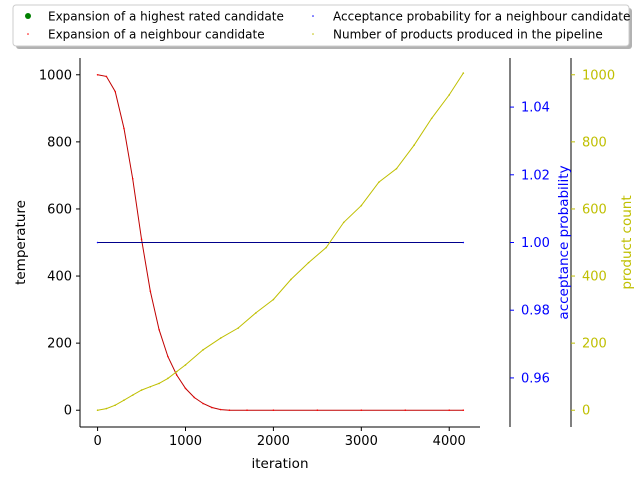 The width and height of the screenshot is (640, 480). I want to click on legend-label-2: Expansion of a neighbour candidate, so click(156, 35).